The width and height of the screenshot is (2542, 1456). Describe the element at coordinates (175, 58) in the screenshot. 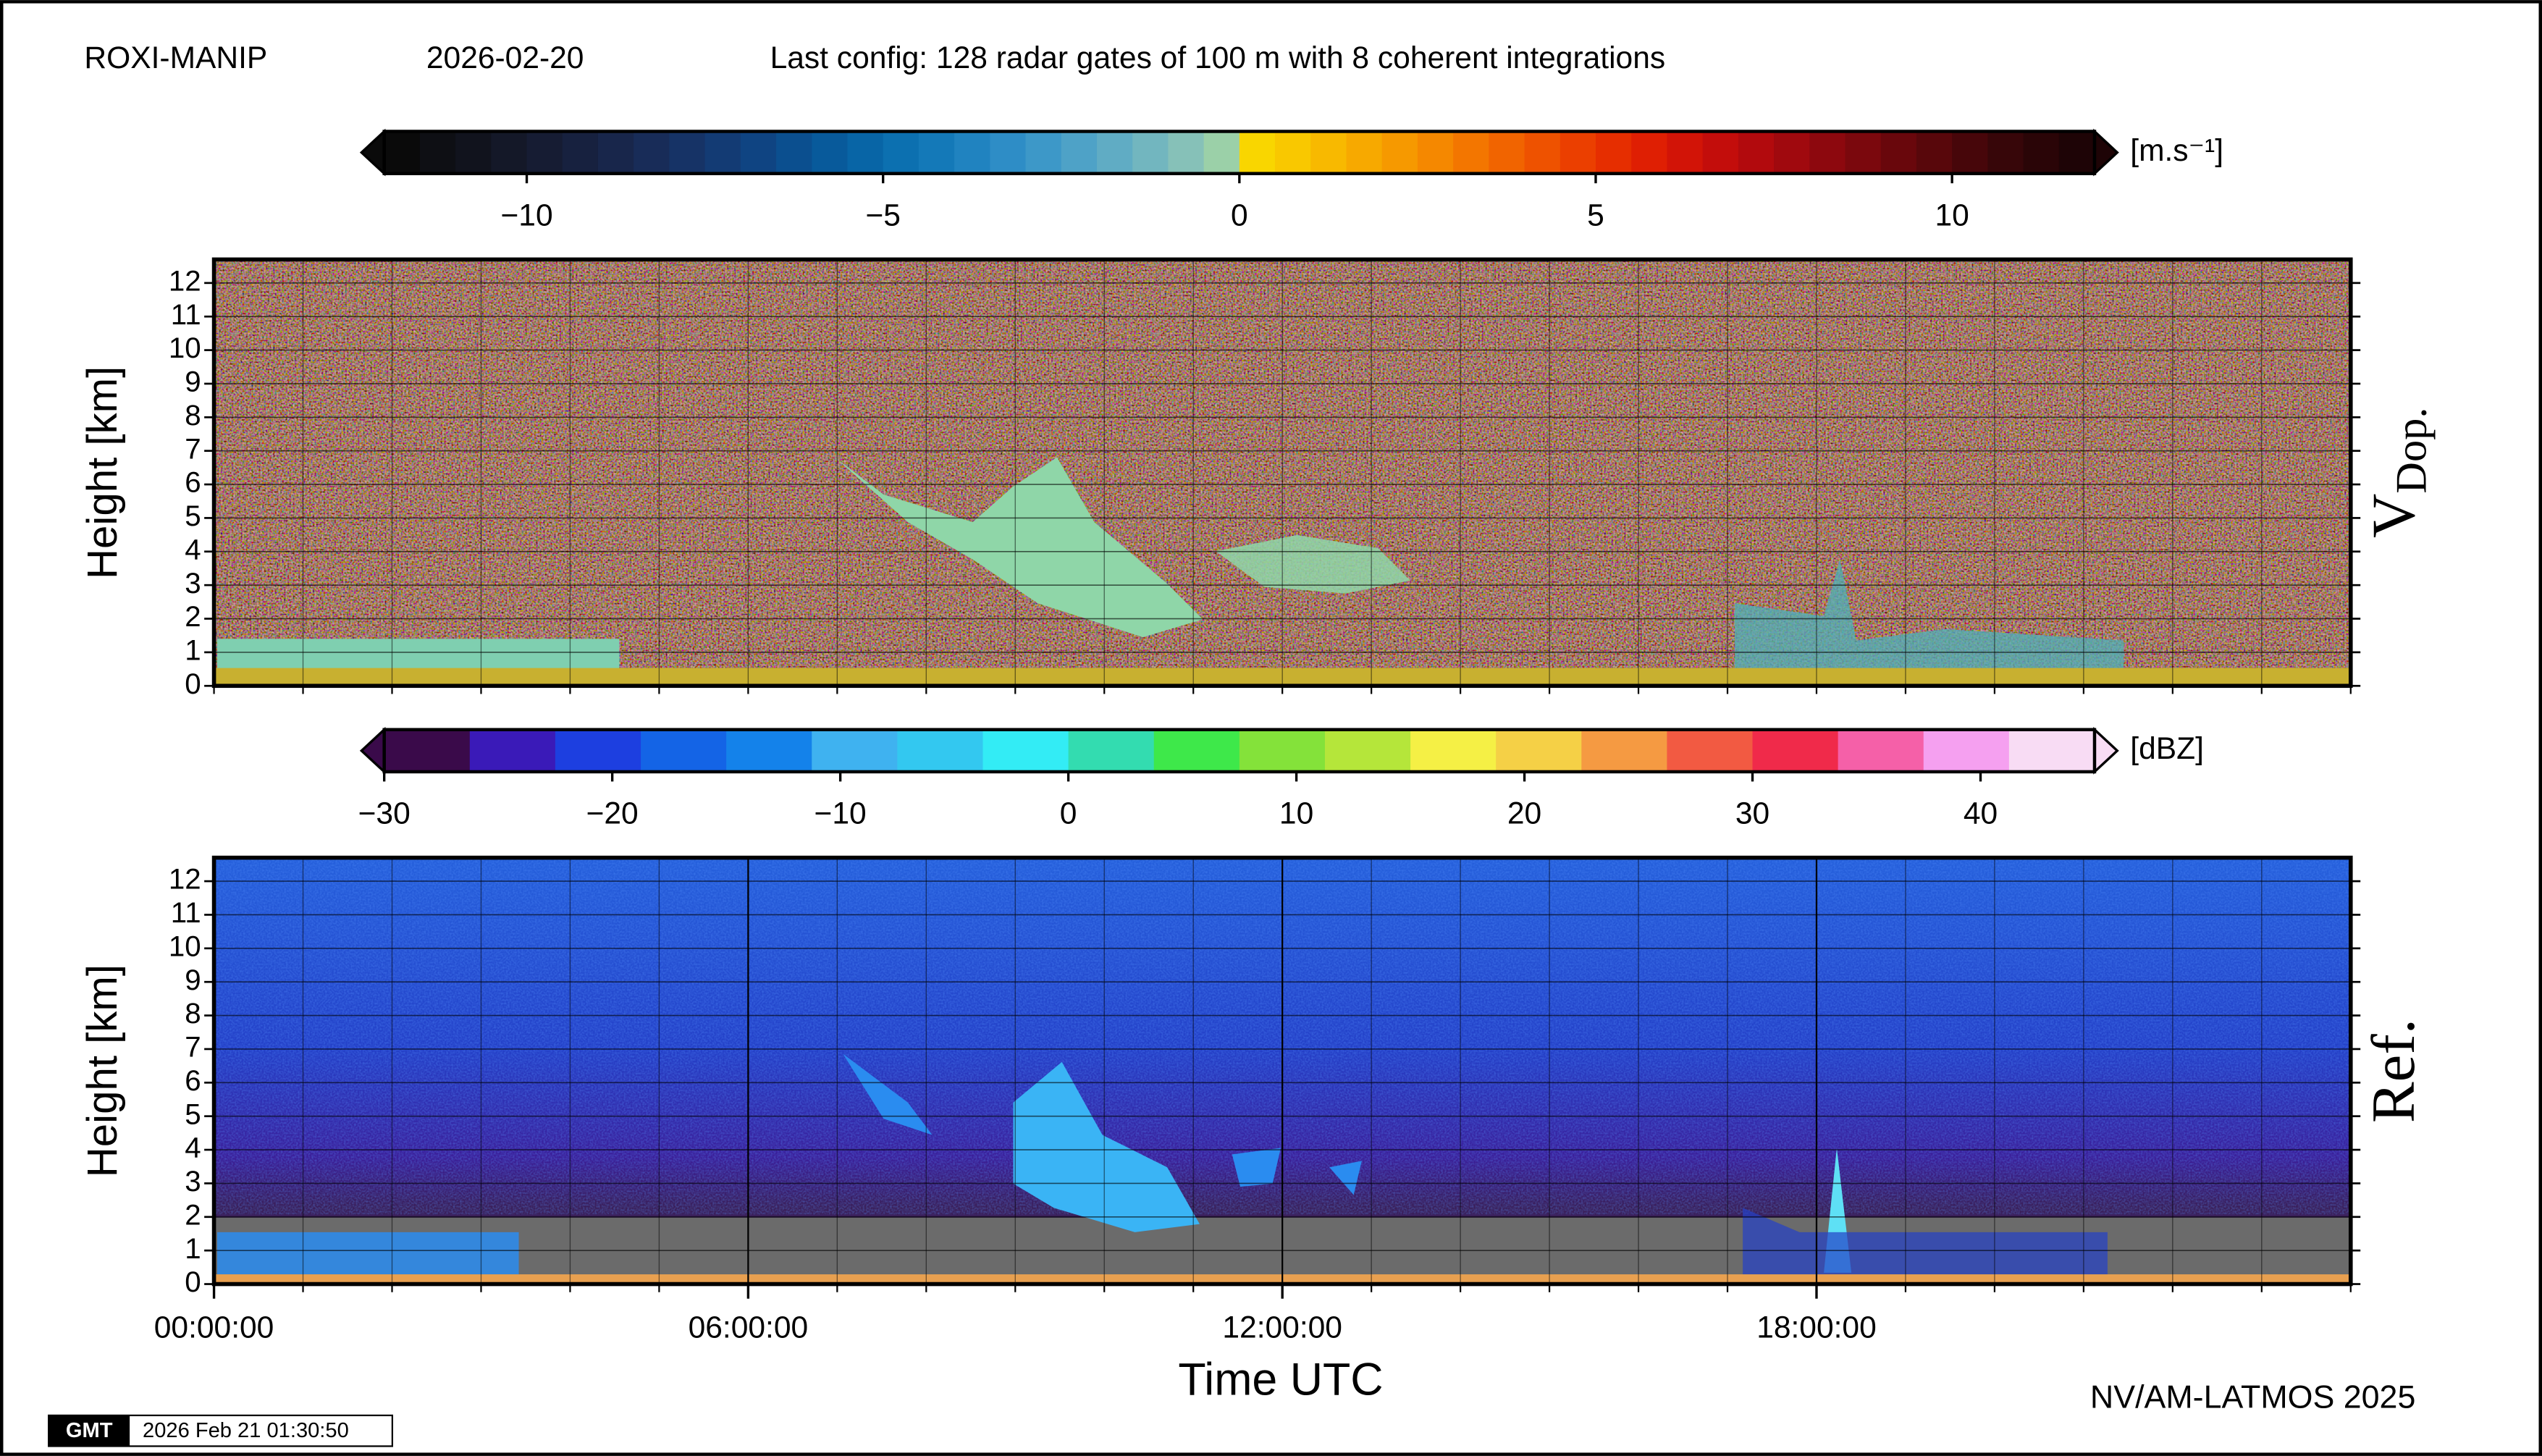

I see `station: ROXI-MANIP` at that location.